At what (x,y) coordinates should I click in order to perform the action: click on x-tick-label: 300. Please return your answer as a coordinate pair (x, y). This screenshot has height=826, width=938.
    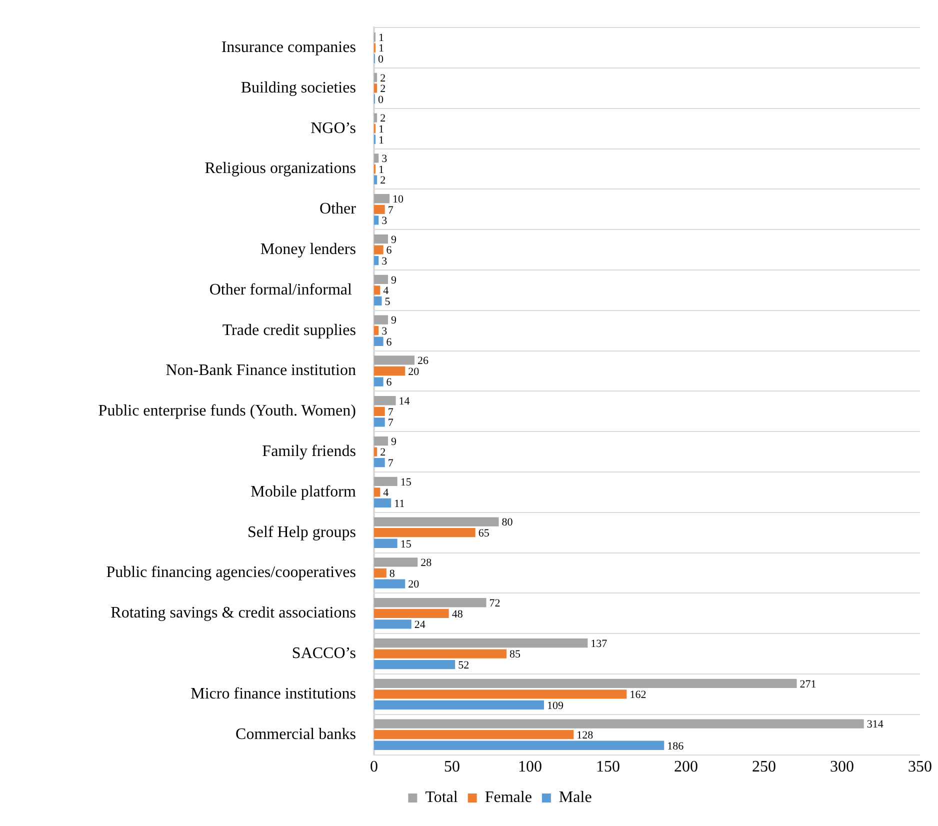
    Looking at the image, I should click on (842, 767).